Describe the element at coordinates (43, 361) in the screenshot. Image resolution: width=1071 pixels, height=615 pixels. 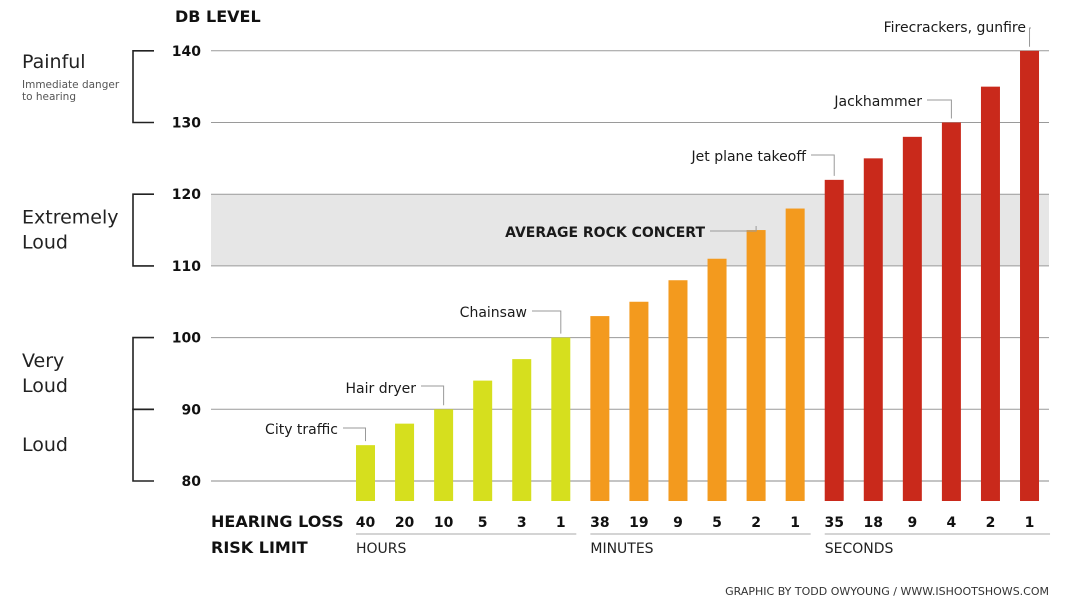
I see `zone-label: Very` at that location.